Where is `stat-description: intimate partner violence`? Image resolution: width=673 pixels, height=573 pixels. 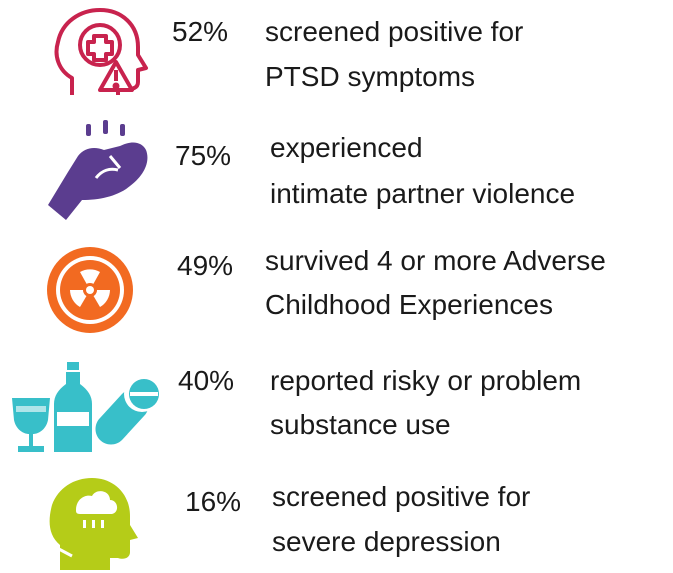
stat-description: intimate partner violence is located at coordinates (423, 193).